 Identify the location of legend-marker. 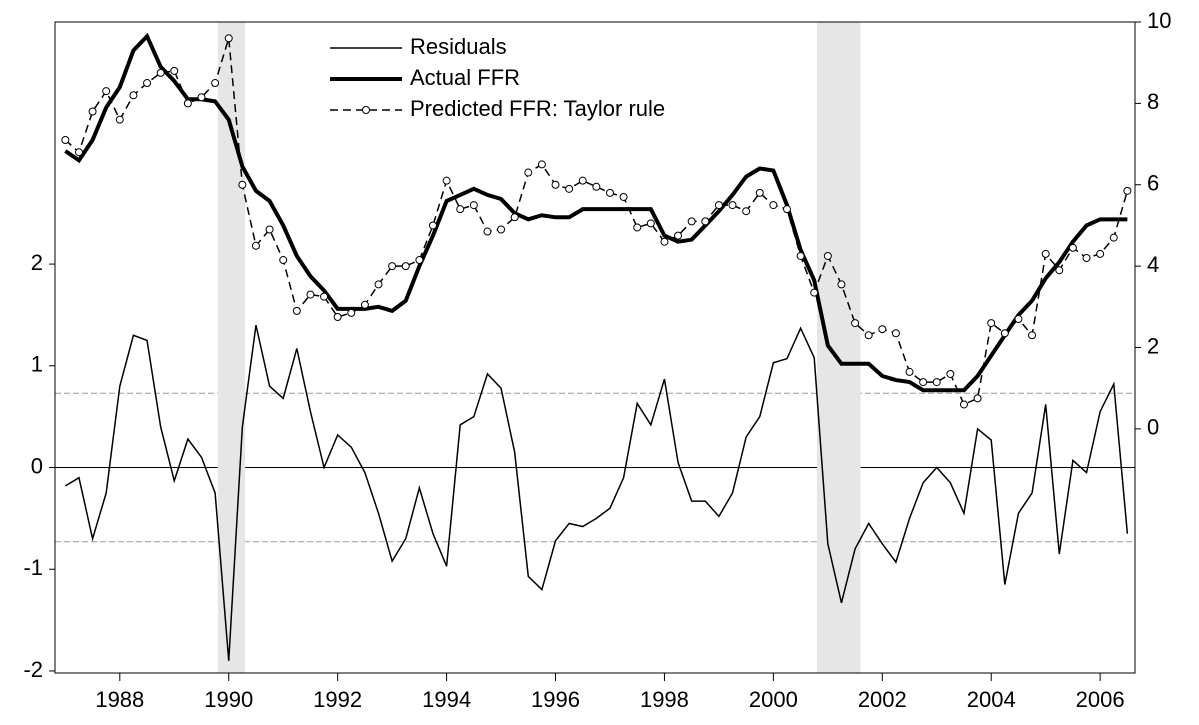
(366, 110).